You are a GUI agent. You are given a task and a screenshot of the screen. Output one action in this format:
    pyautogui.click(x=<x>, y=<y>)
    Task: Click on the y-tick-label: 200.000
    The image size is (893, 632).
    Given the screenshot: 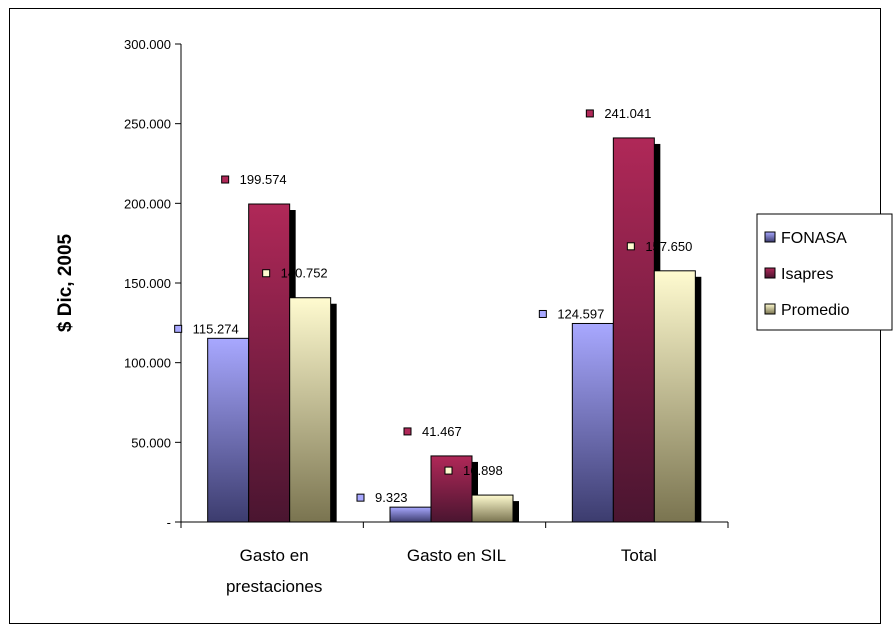 What is the action you would take?
    pyautogui.click(x=147, y=203)
    